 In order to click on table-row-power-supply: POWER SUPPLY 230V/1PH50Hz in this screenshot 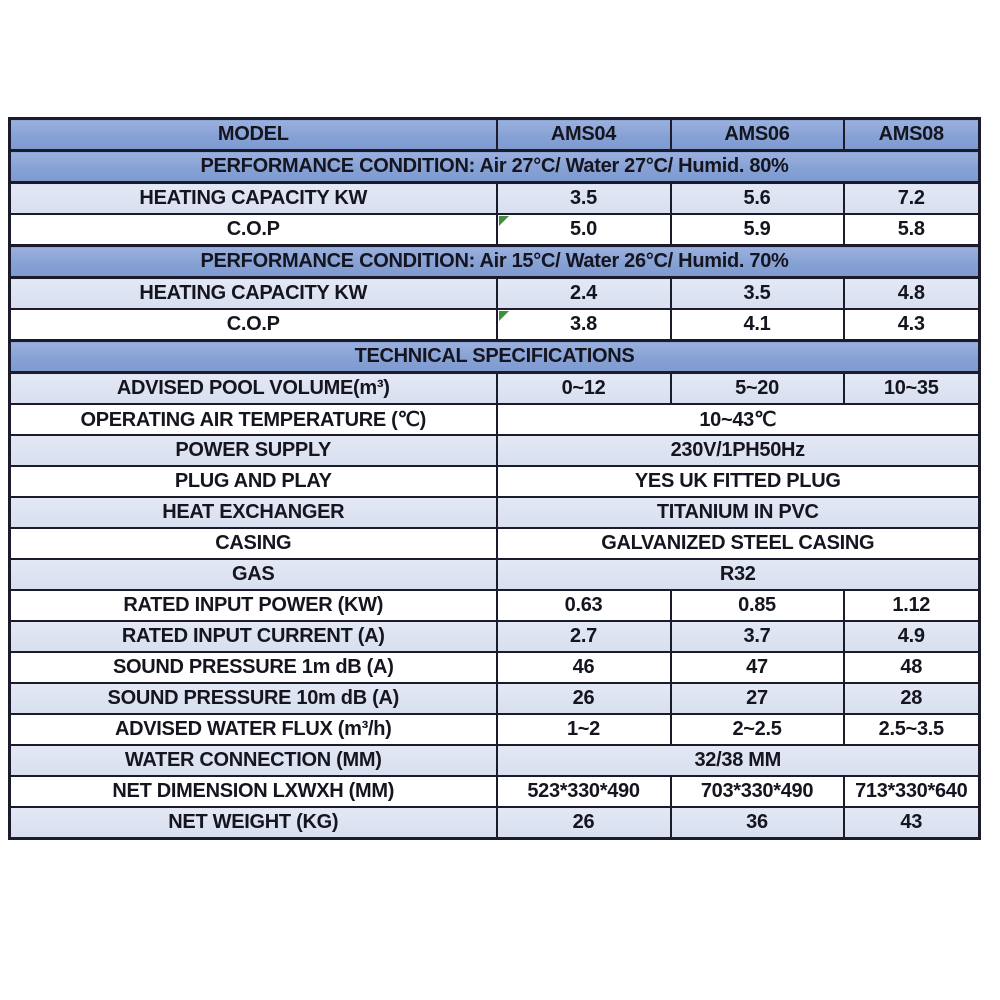, I will do `click(494, 450)`.